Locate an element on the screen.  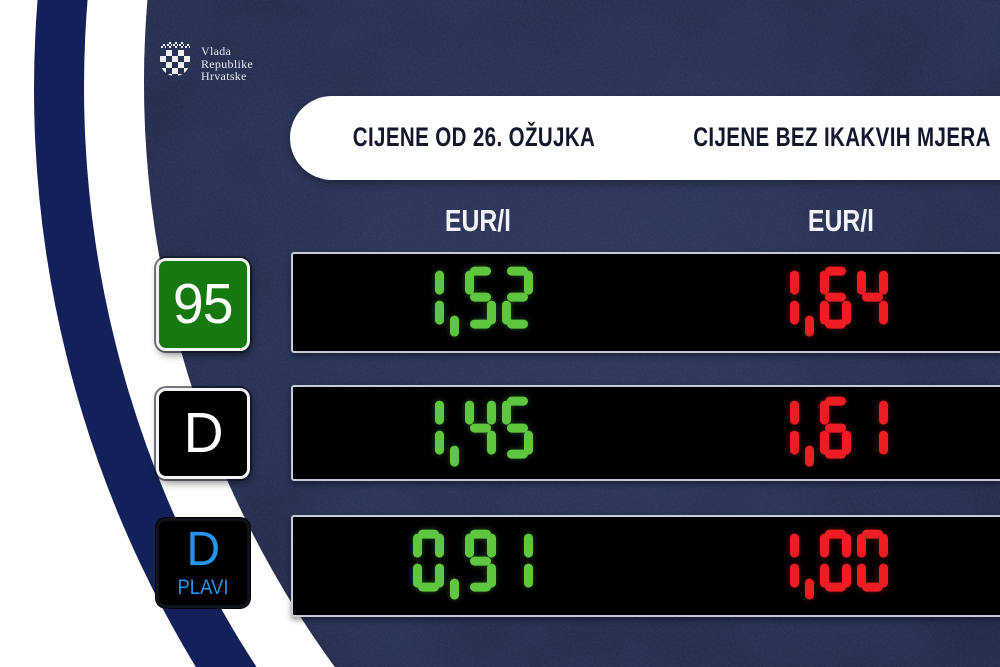
fuel-badge-label: 95 is located at coordinates (203, 304).